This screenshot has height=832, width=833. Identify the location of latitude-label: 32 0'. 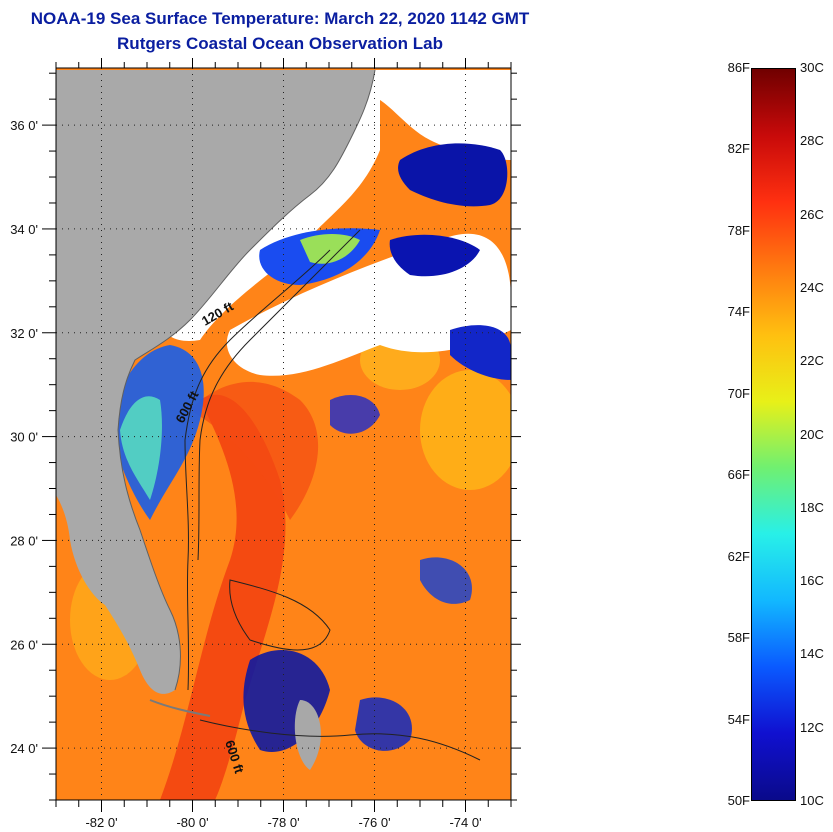
(24, 333).